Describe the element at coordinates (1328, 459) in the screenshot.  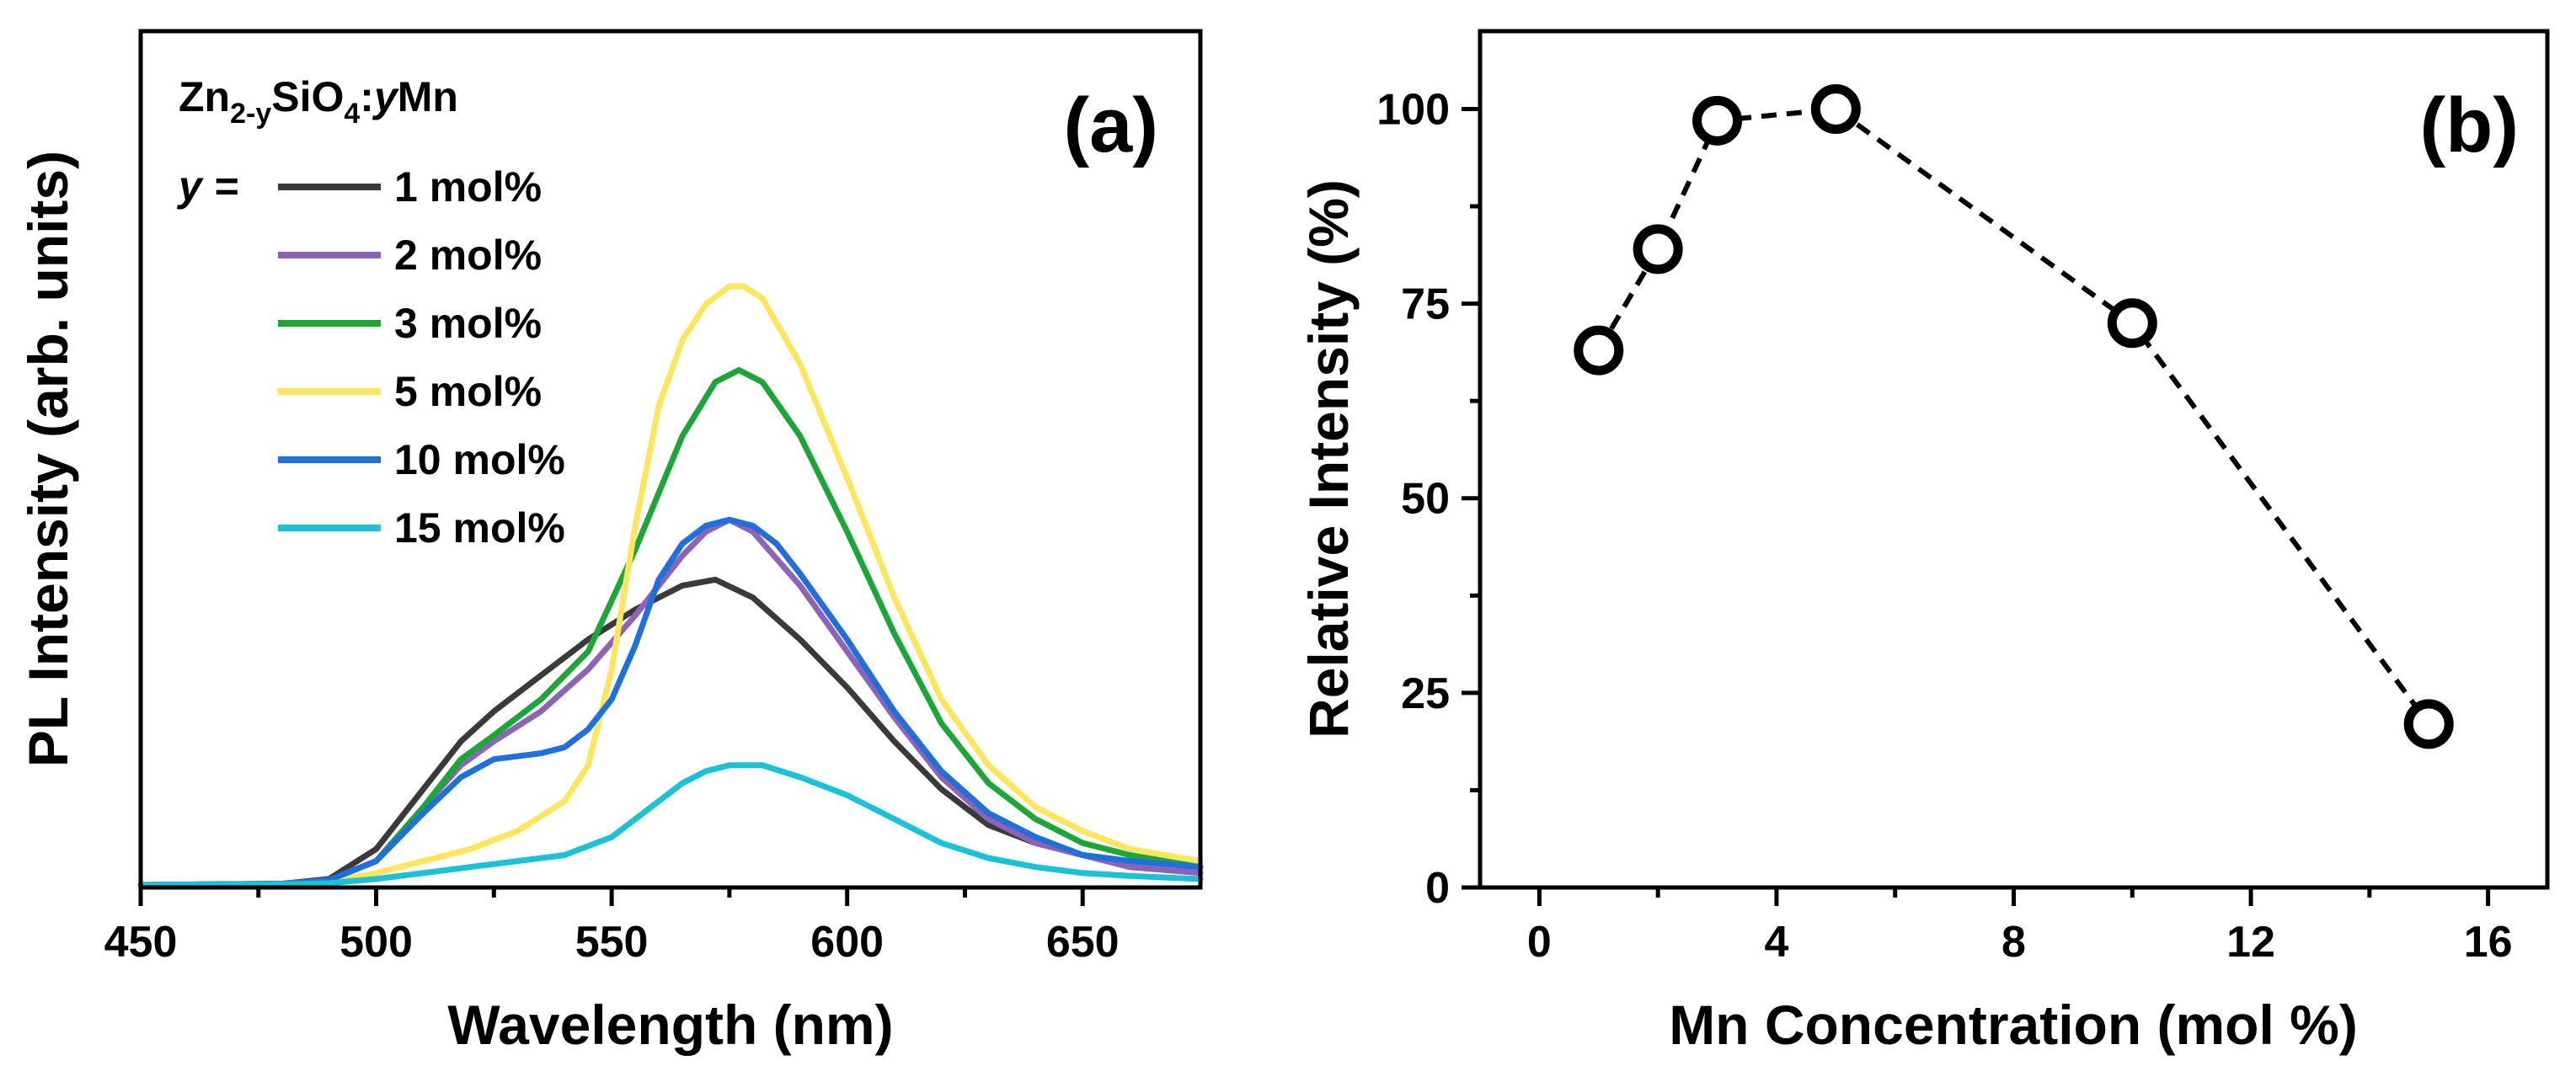
I see `panel-b-y-axis-title: Relative Intensity (%)` at that location.